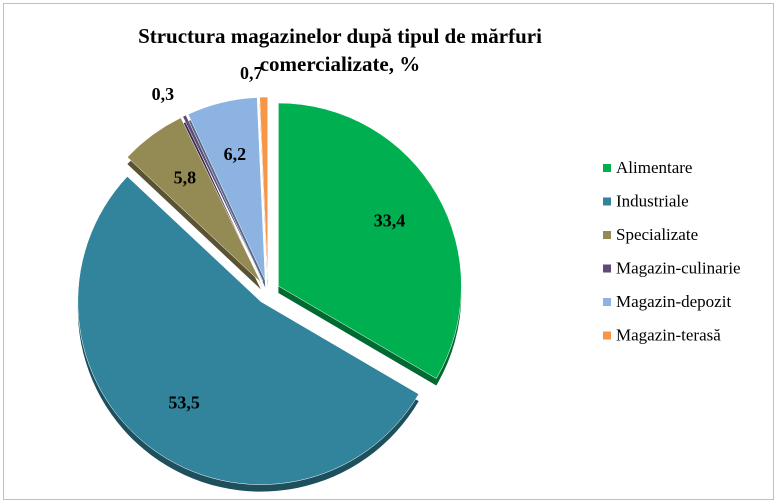 This screenshot has height=504, width=779. Describe the element at coordinates (657, 234) in the screenshot. I see `legend-label: Specializate` at that location.